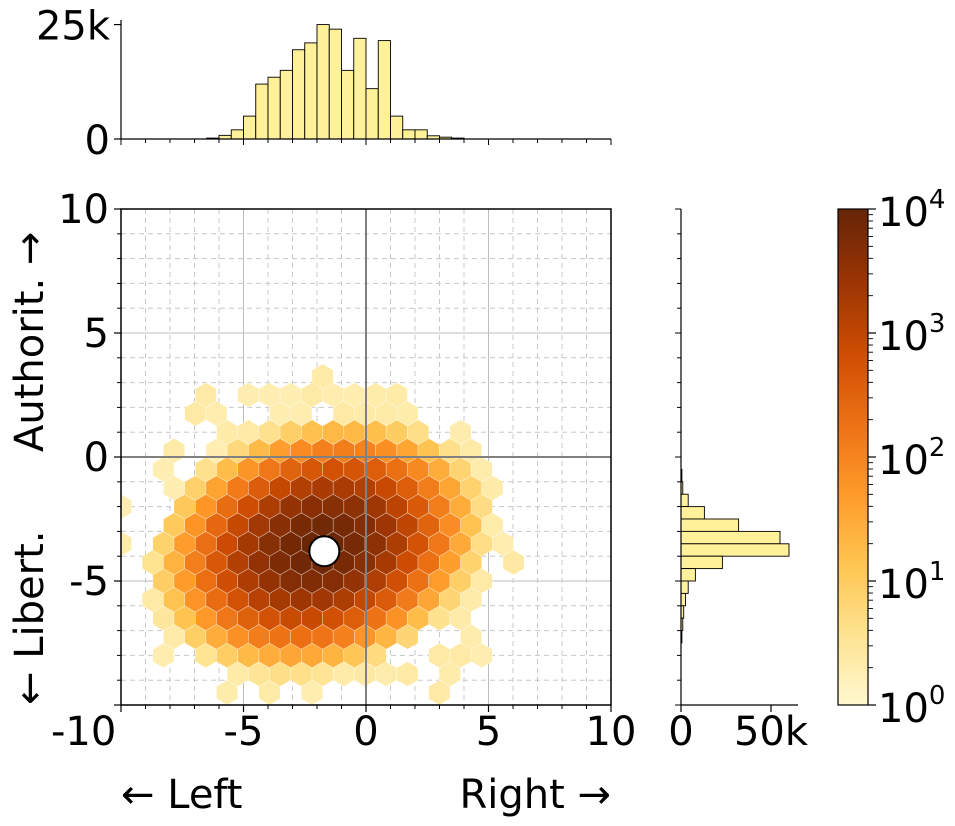  I want to click on y-tick-label: 10, so click(83, 210).